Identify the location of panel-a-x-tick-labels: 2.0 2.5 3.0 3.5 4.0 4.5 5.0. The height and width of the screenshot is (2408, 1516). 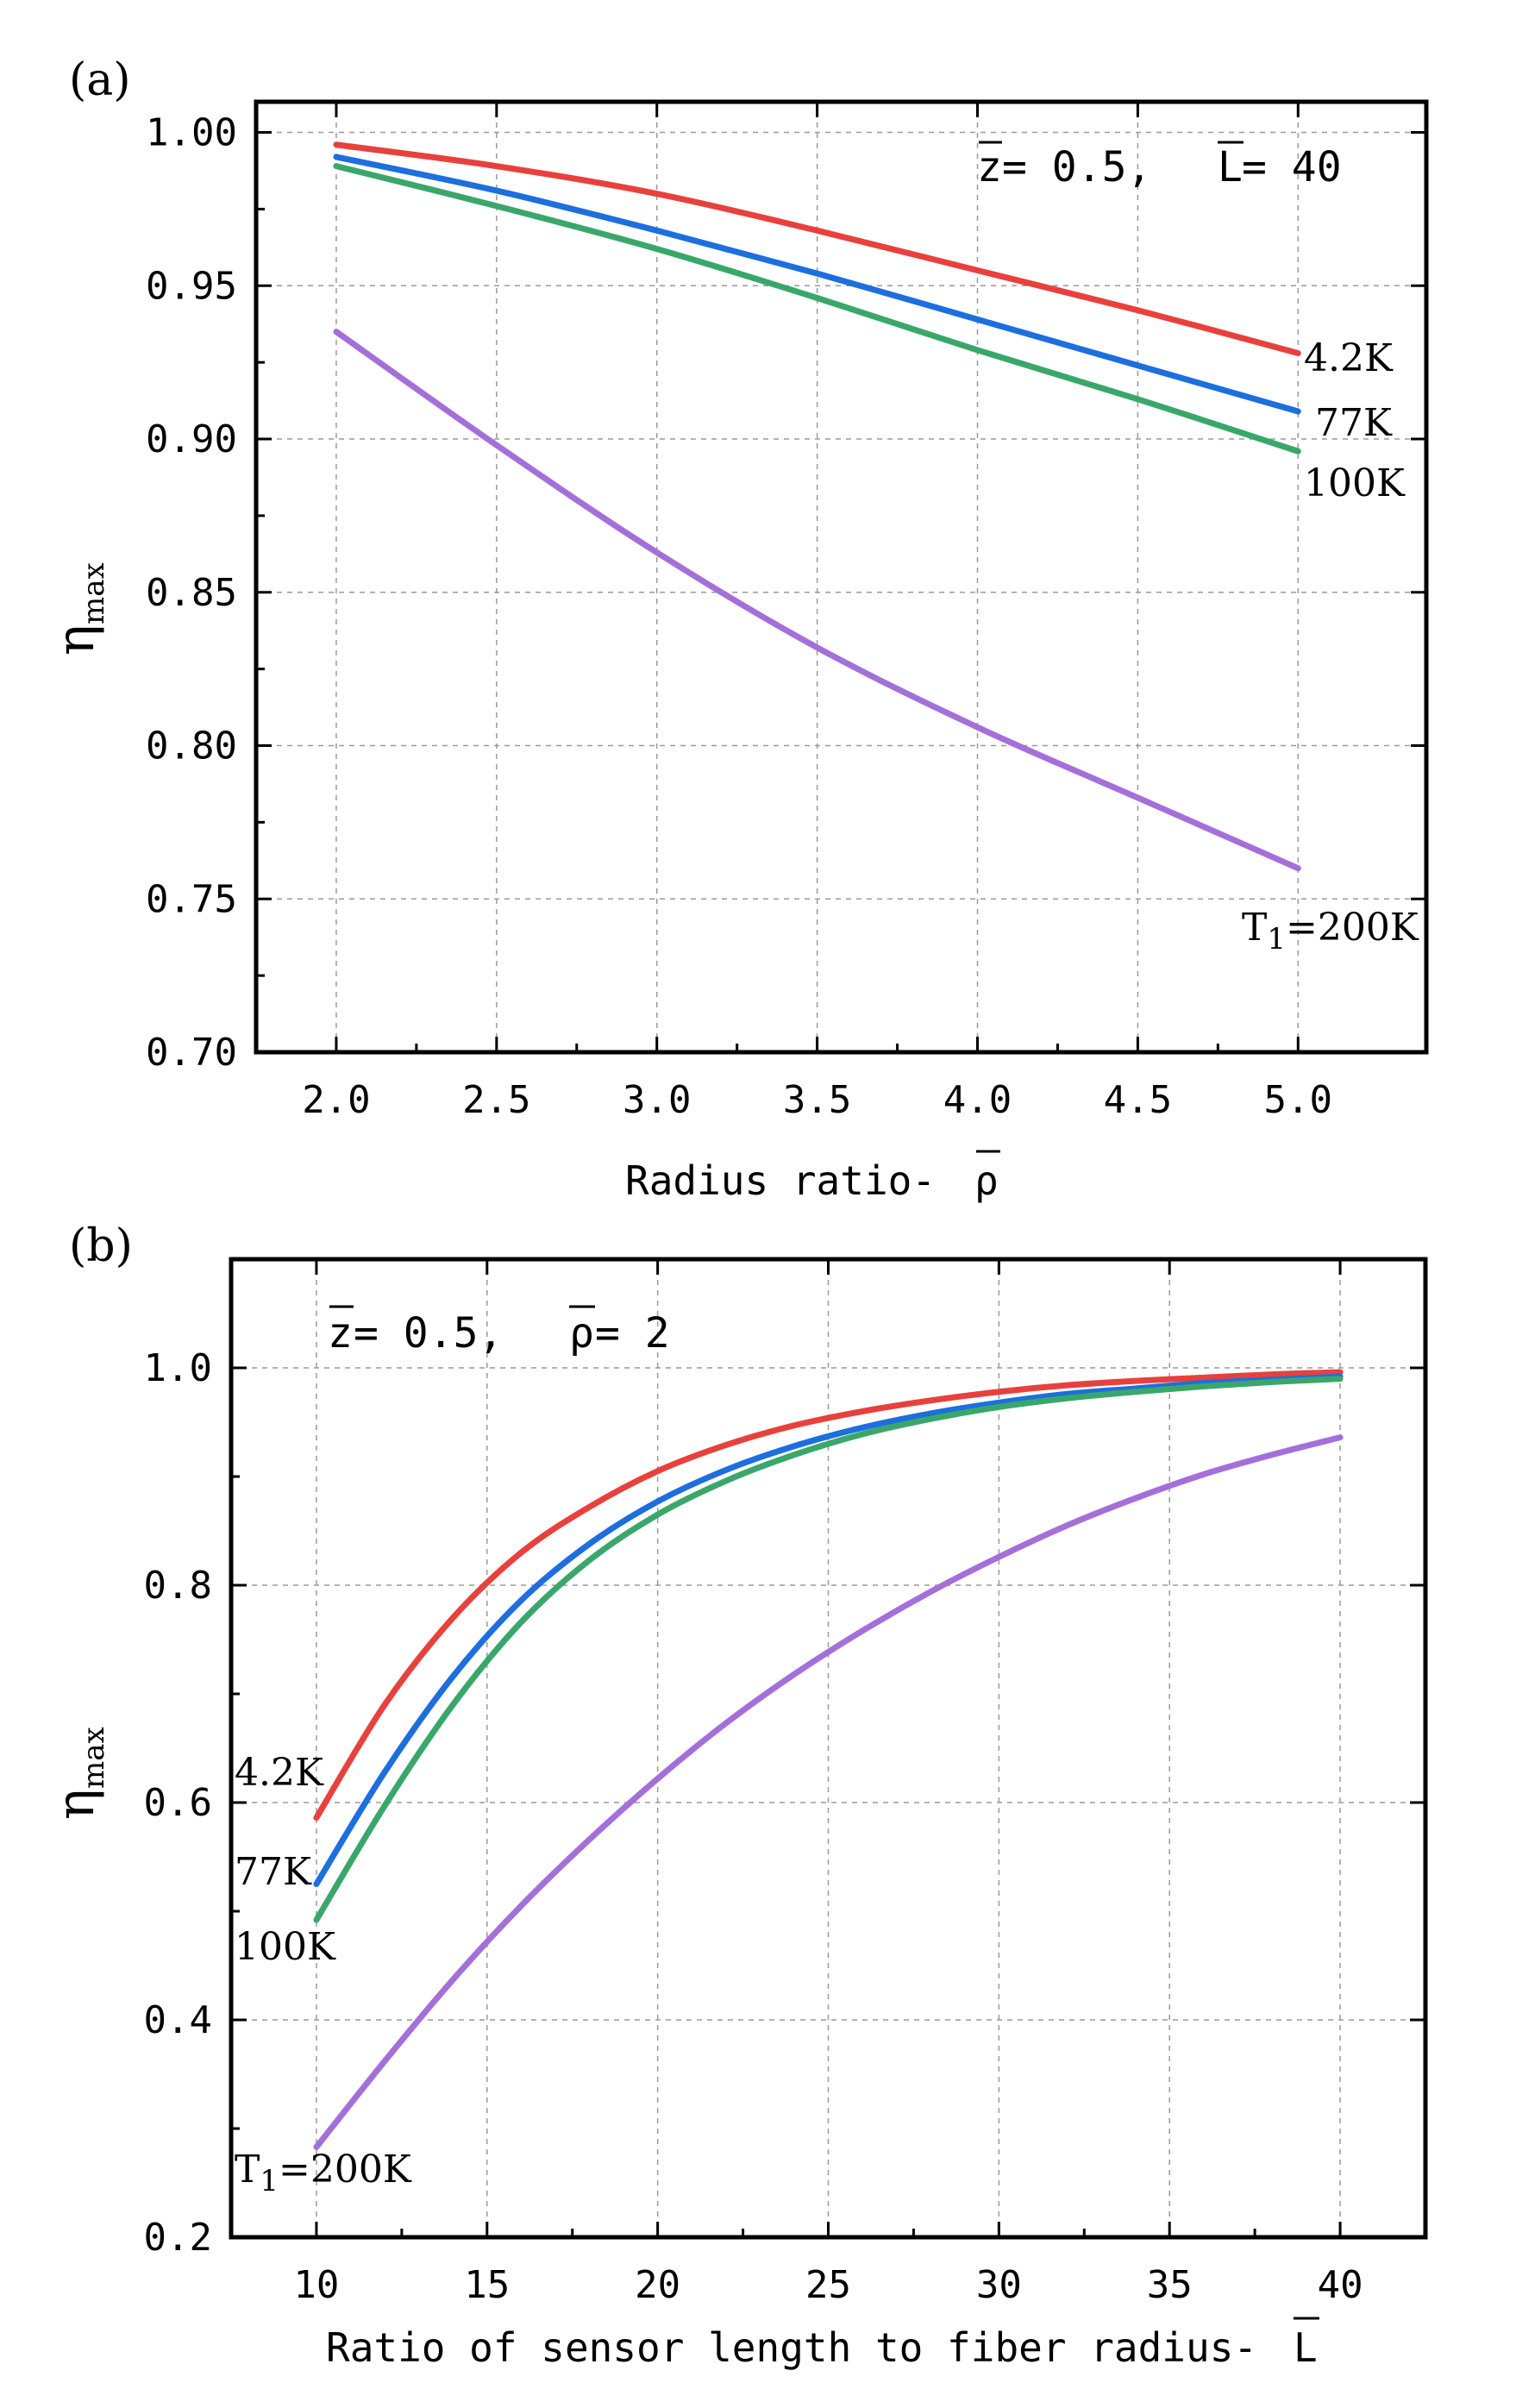
(817, 1100).